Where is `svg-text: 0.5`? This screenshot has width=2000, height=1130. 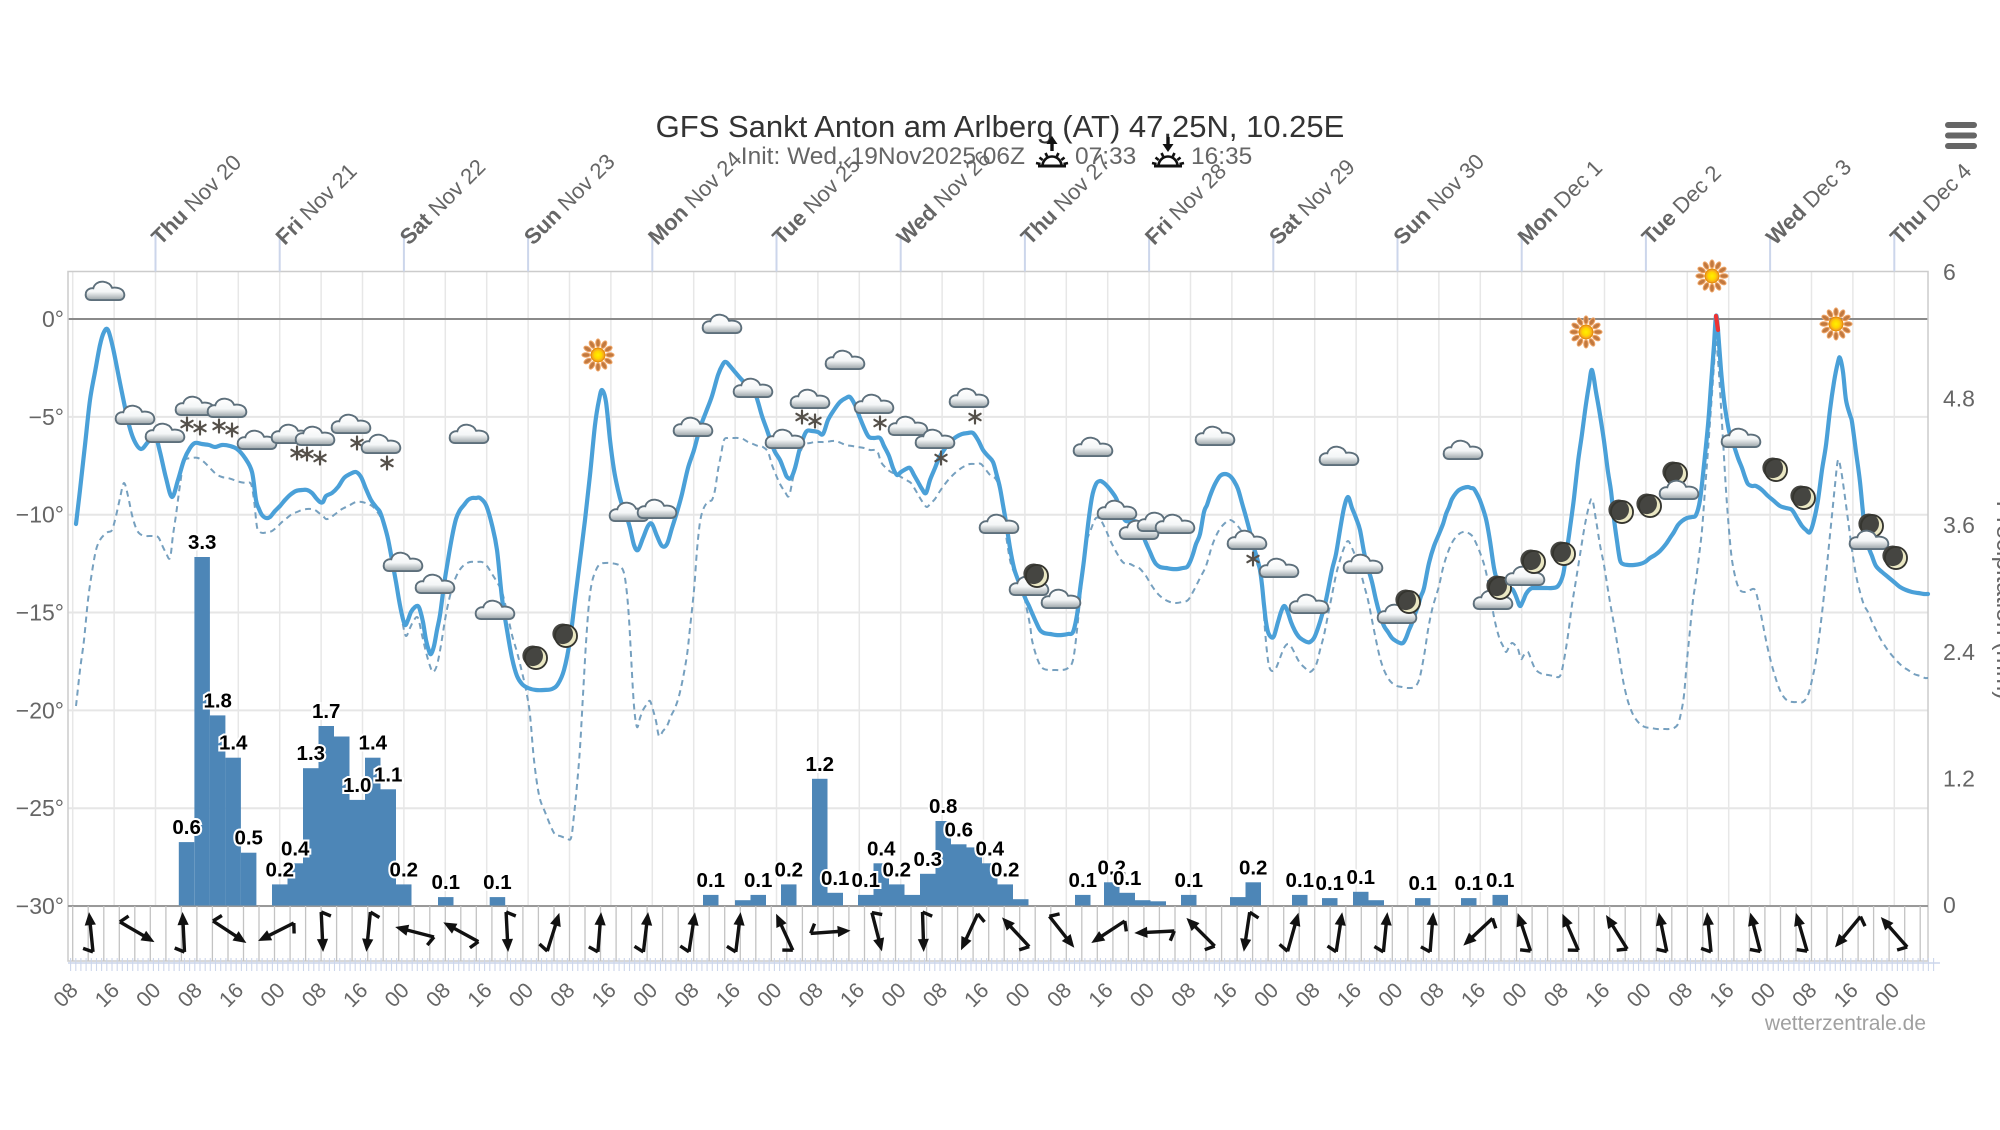
svg-text: 0.5 is located at coordinates (248, 838).